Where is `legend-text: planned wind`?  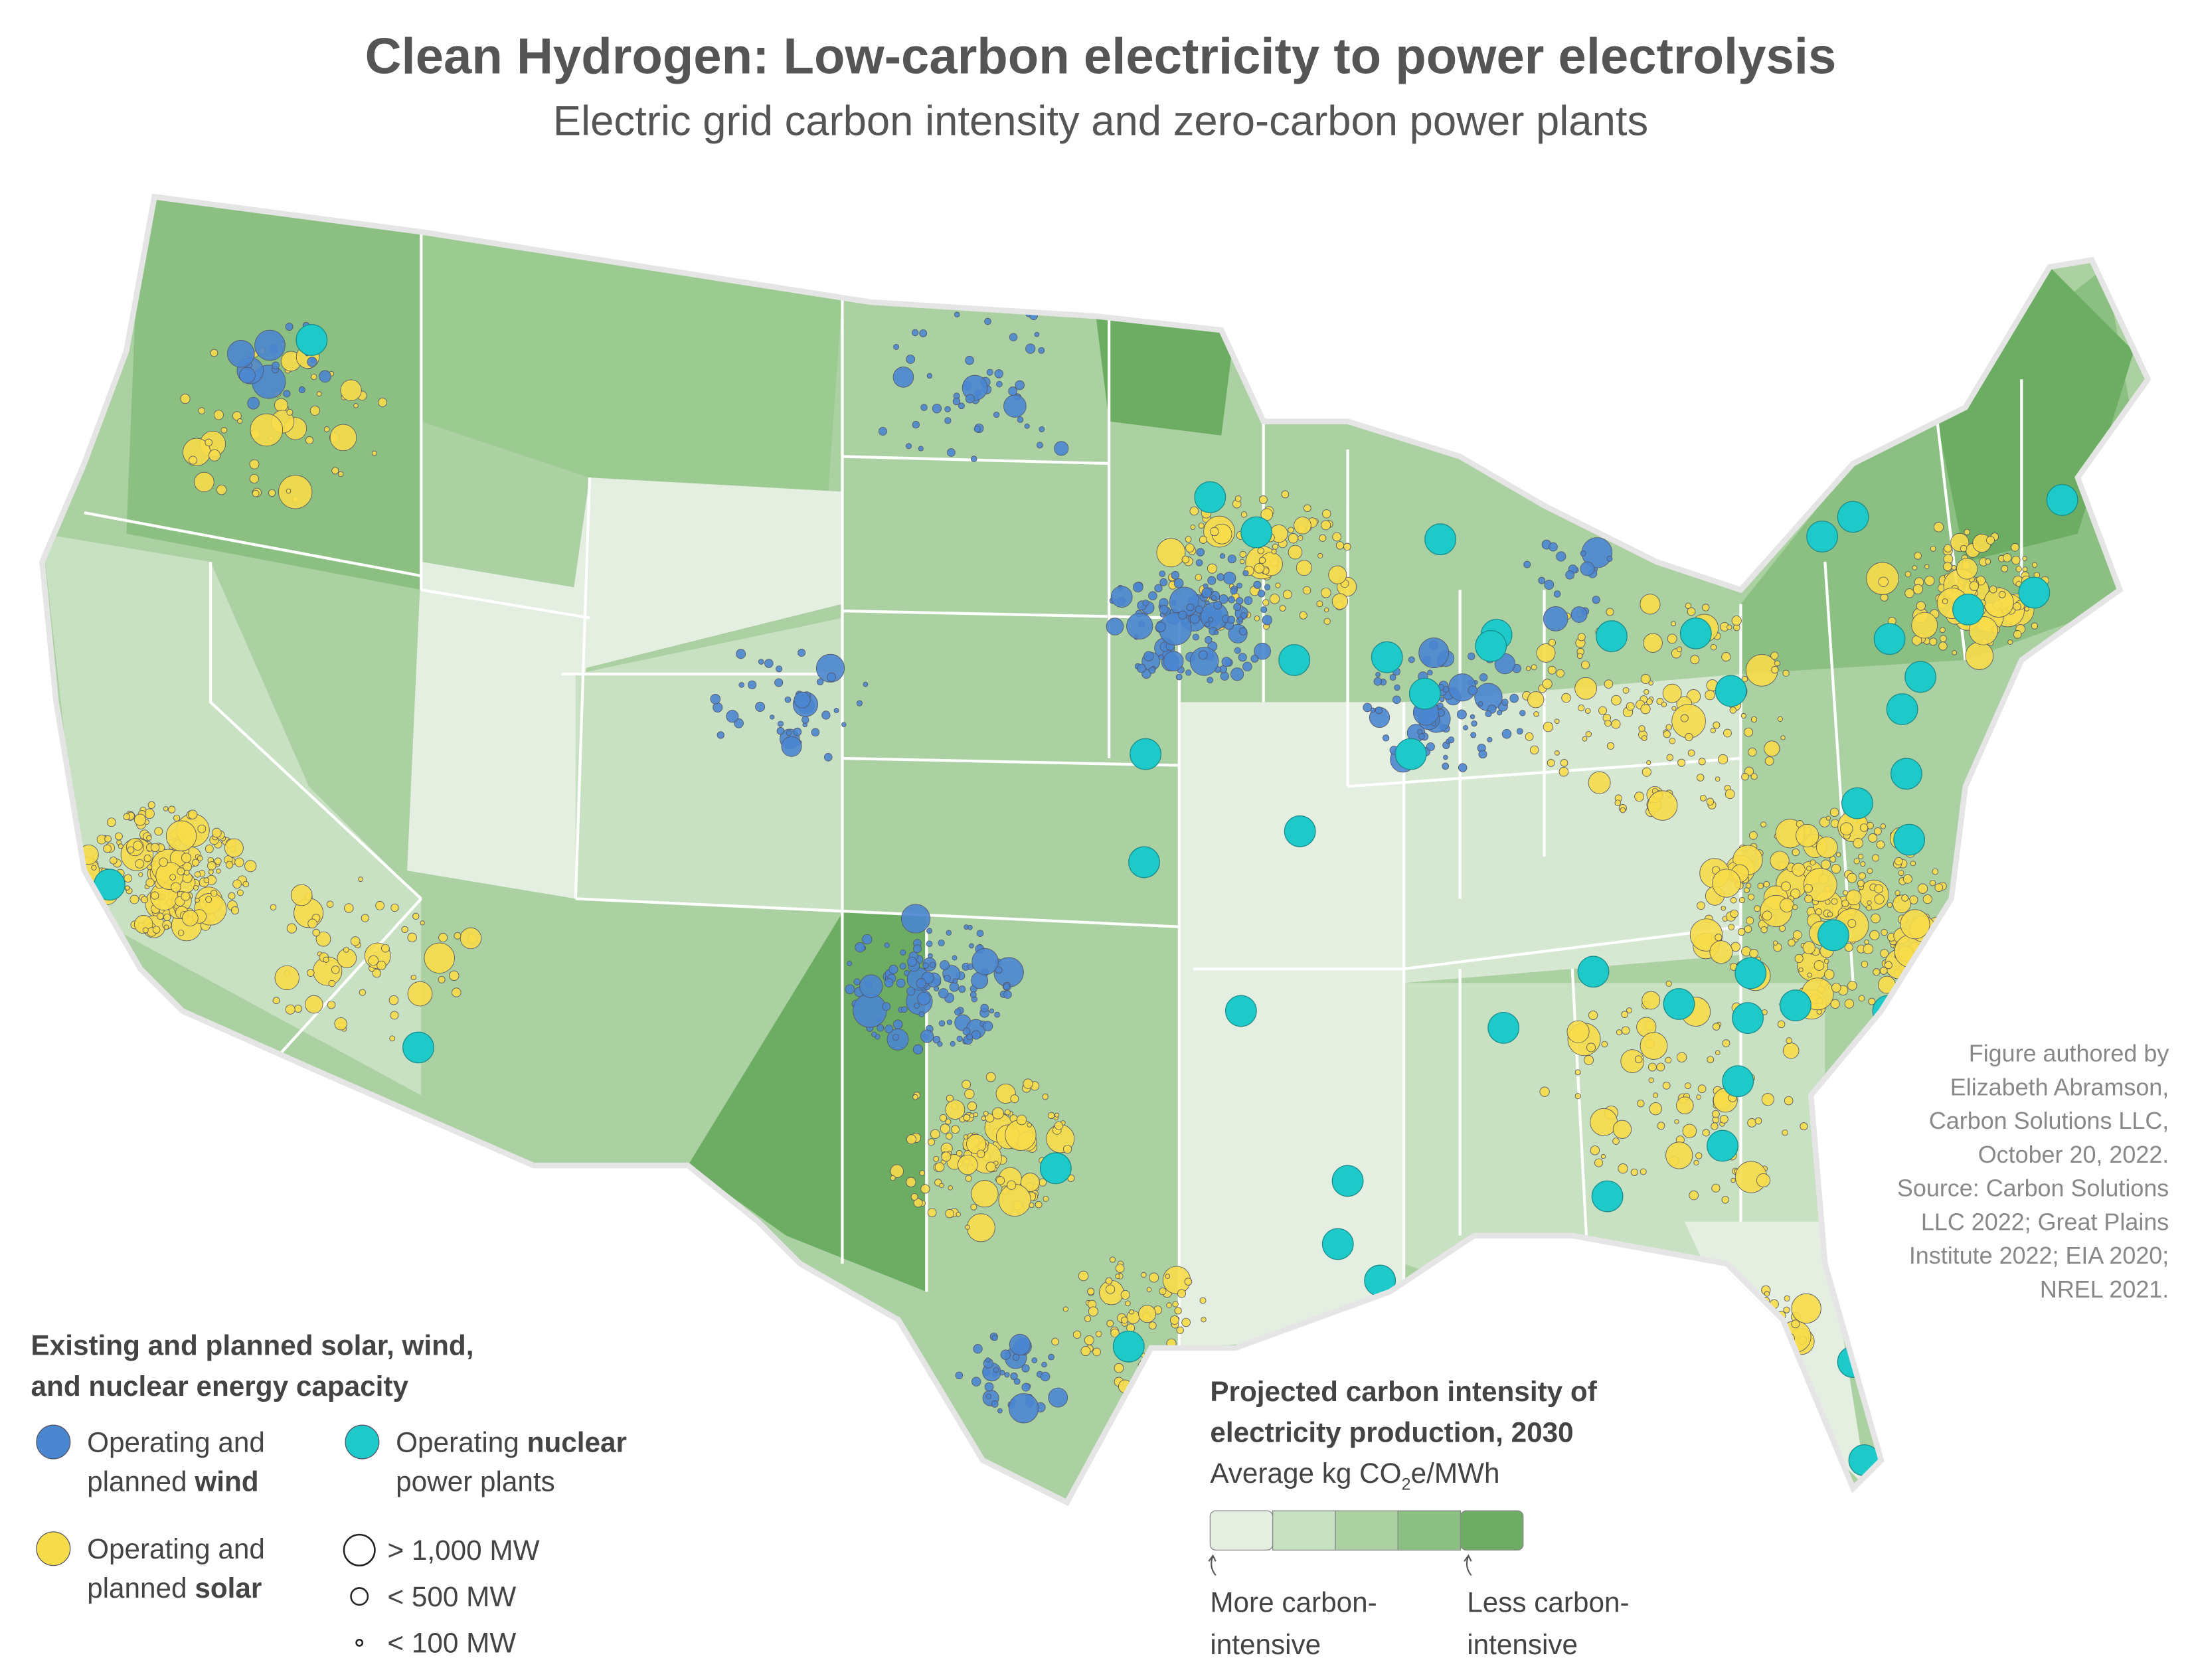
legend-text: planned wind is located at coordinates (173, 1481).